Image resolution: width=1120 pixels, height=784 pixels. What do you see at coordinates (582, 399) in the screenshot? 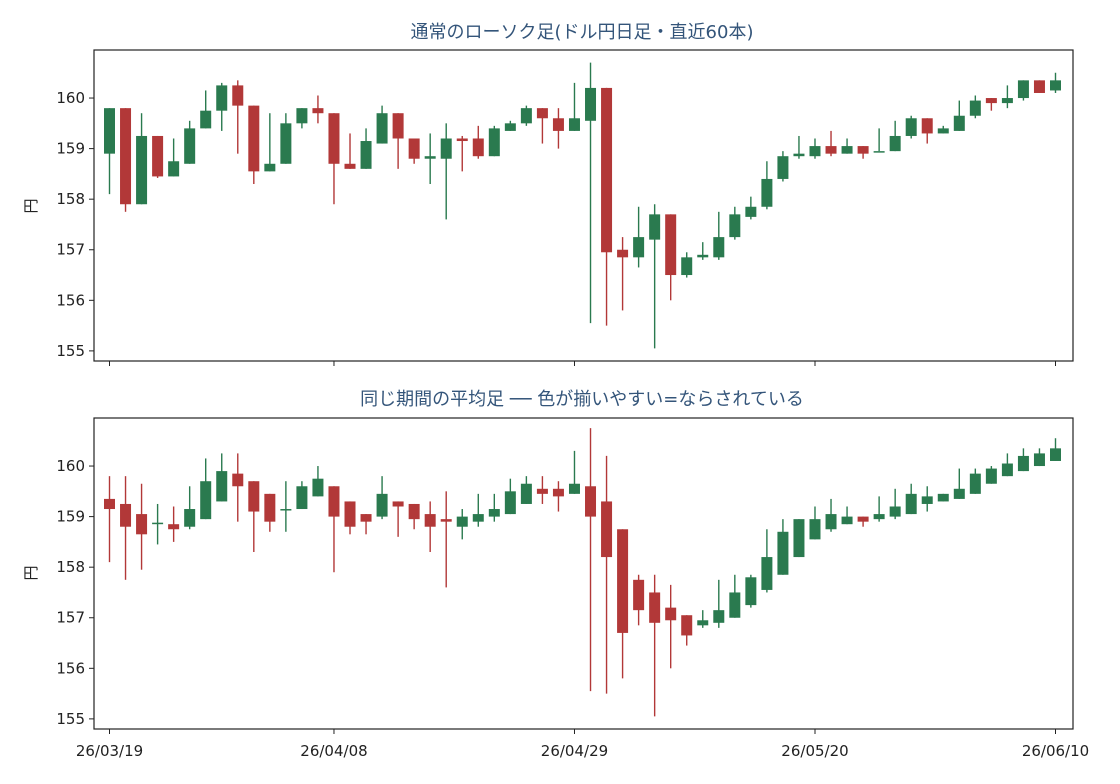
I see `chart-title: 同じ期間の平均足 ── 色が揃いやすい=ならされている` at bounding box center [582, 399].